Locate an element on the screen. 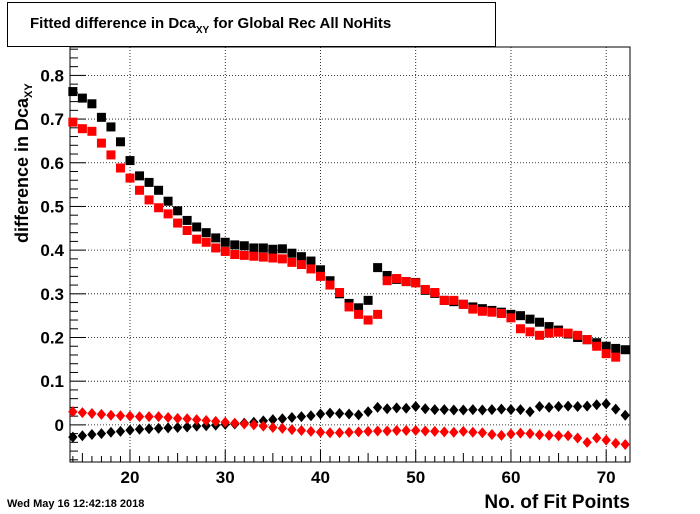 The width and height of the screenshot is (700, 514). title-subscript: XY is located at coordinates (202, 30).